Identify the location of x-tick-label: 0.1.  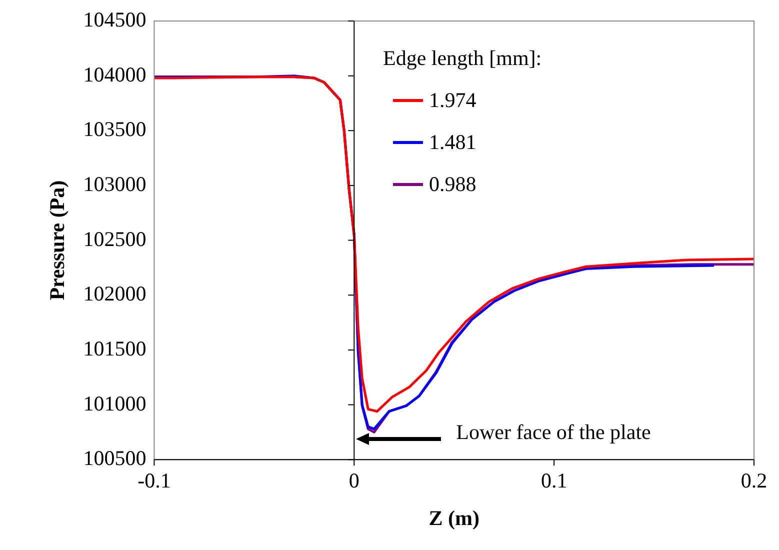
(554, 480).